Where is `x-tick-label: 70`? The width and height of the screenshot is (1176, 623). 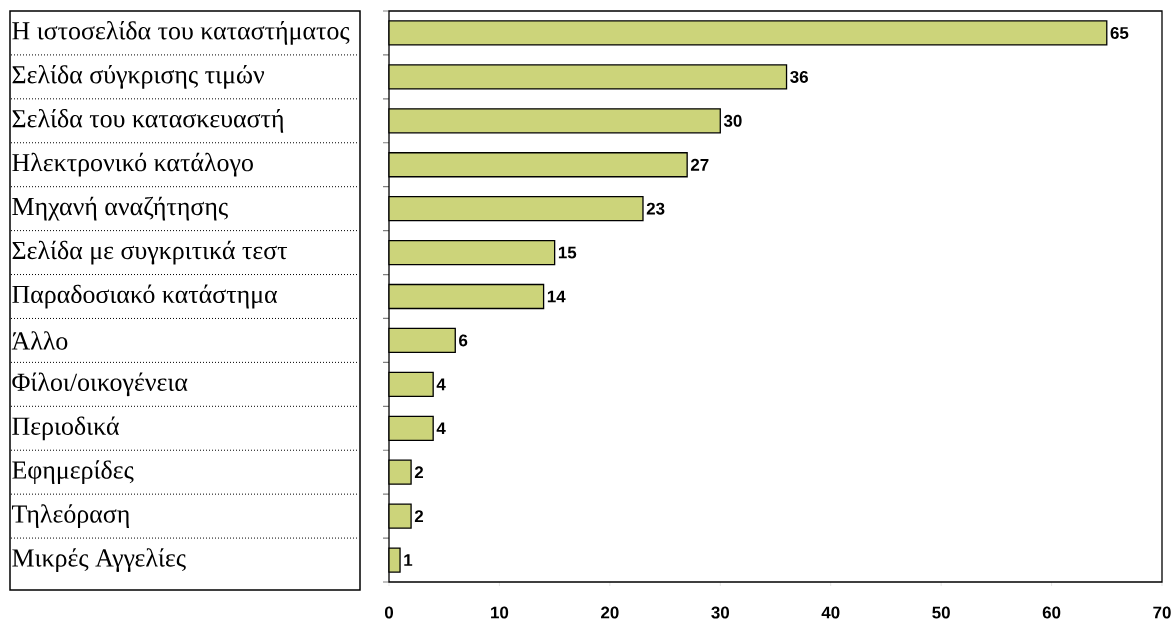
x-tick-label: 70 is located at coordinates (1162, 612).